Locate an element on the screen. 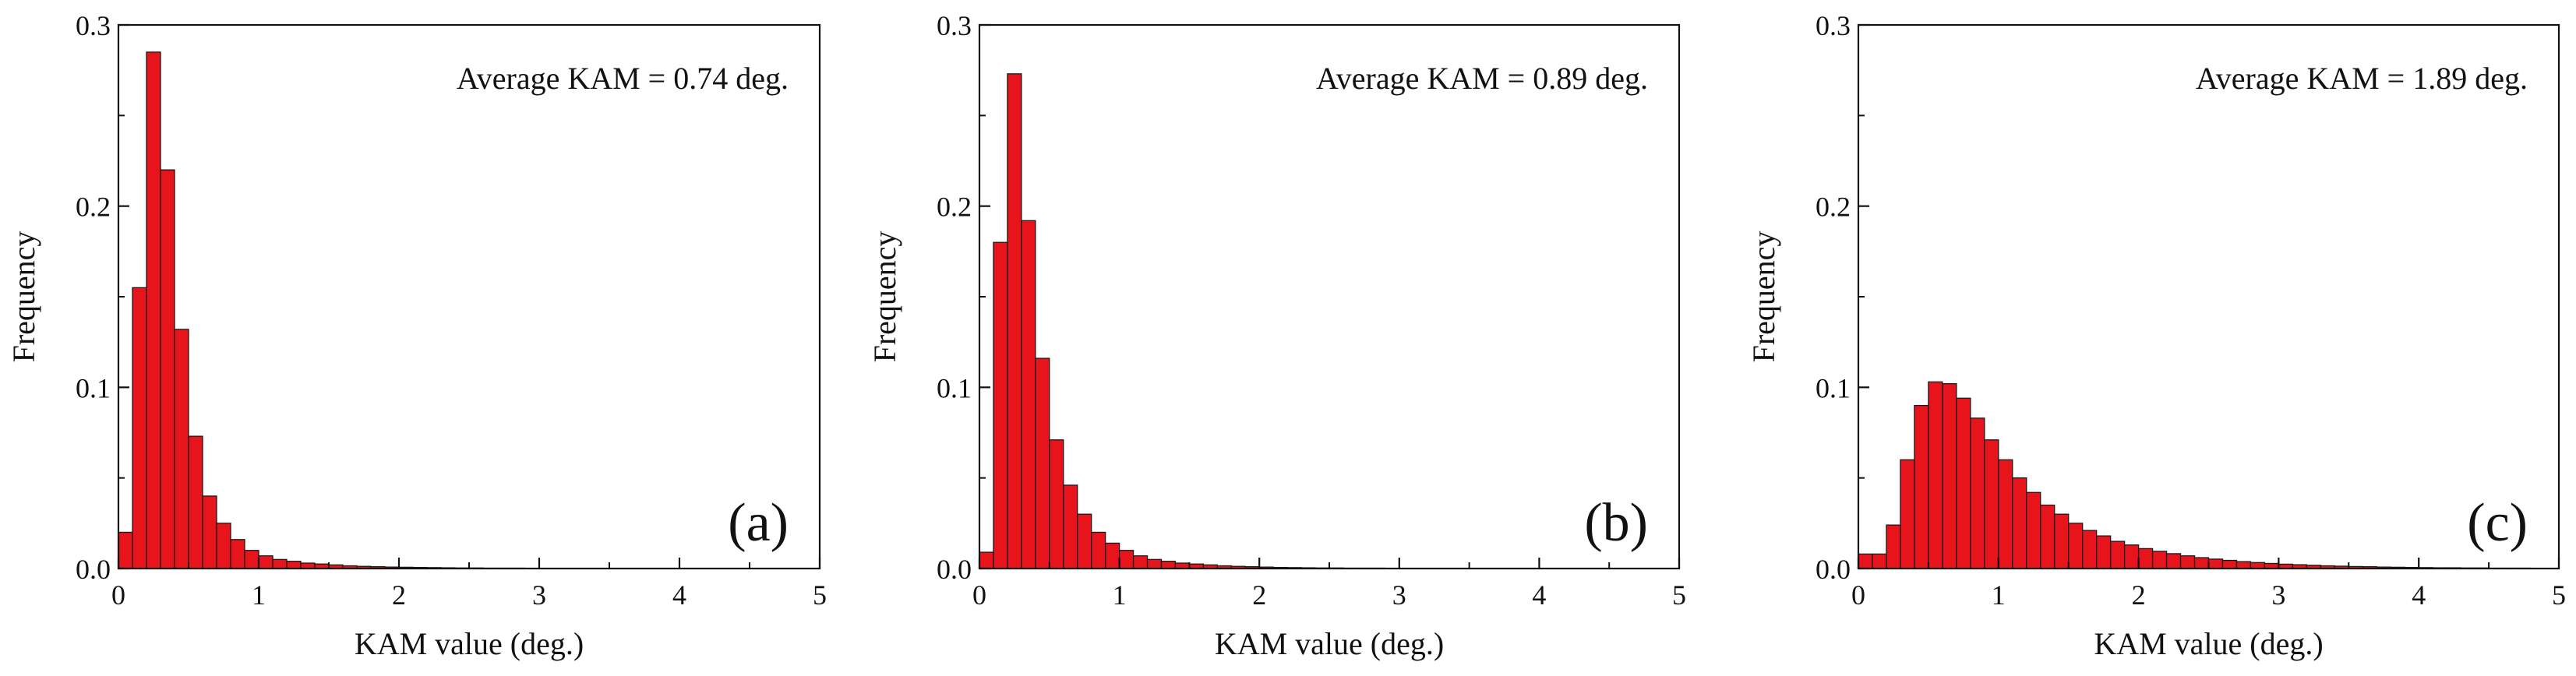 This screenshot has height=676, width=2576. average-kam-annotation: Average KAM = 0.89 deg. is located at coordinates (1482, 78).